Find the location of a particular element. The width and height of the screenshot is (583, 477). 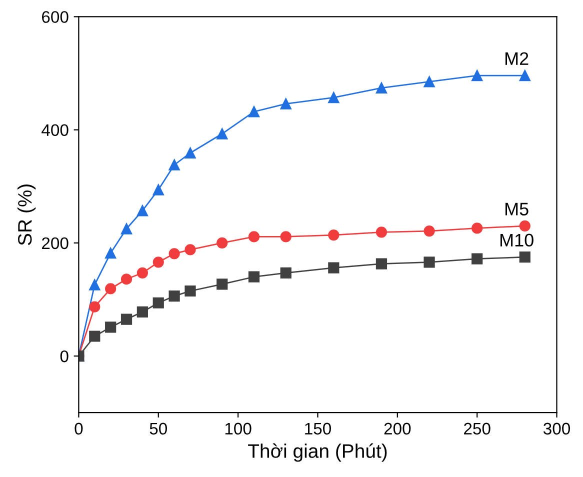

x-tick-label: 200 is located at coordinates (397, 428).